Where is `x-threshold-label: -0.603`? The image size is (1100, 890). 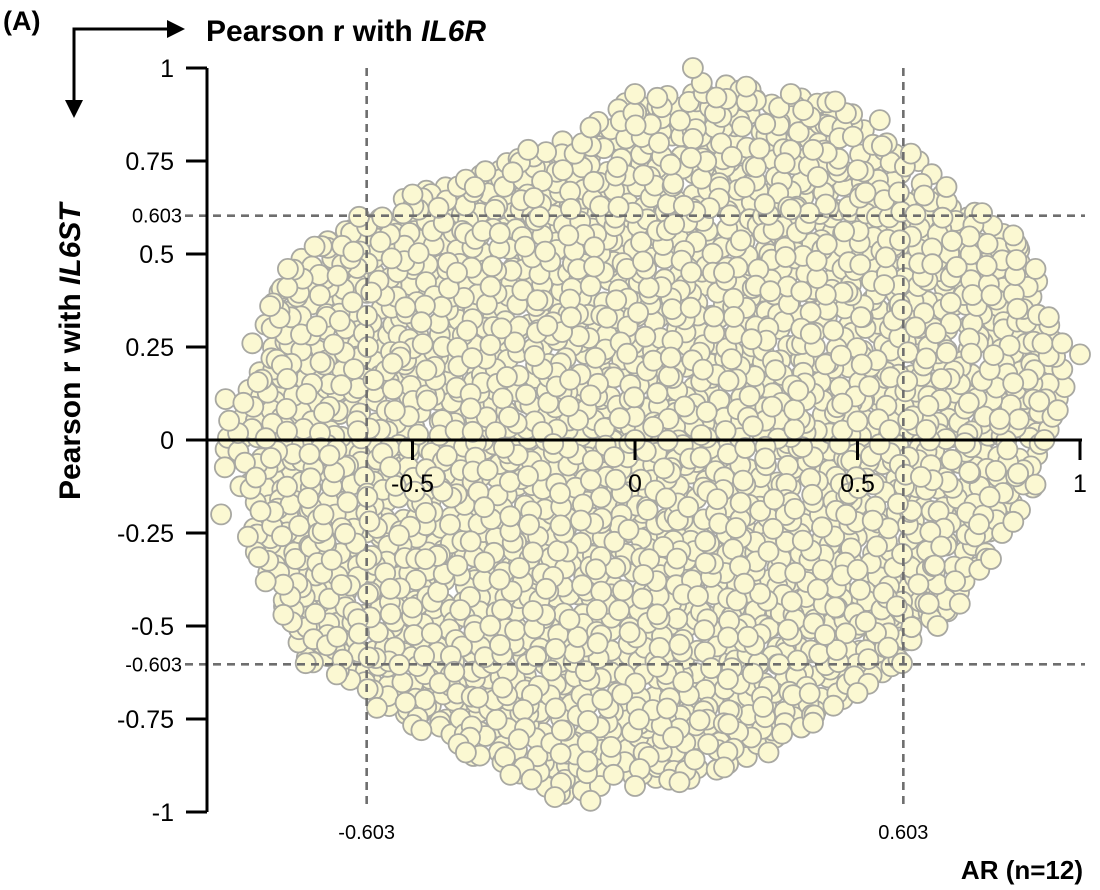 x-threshold-label: -0.603 is located at coordinates (366, 833).